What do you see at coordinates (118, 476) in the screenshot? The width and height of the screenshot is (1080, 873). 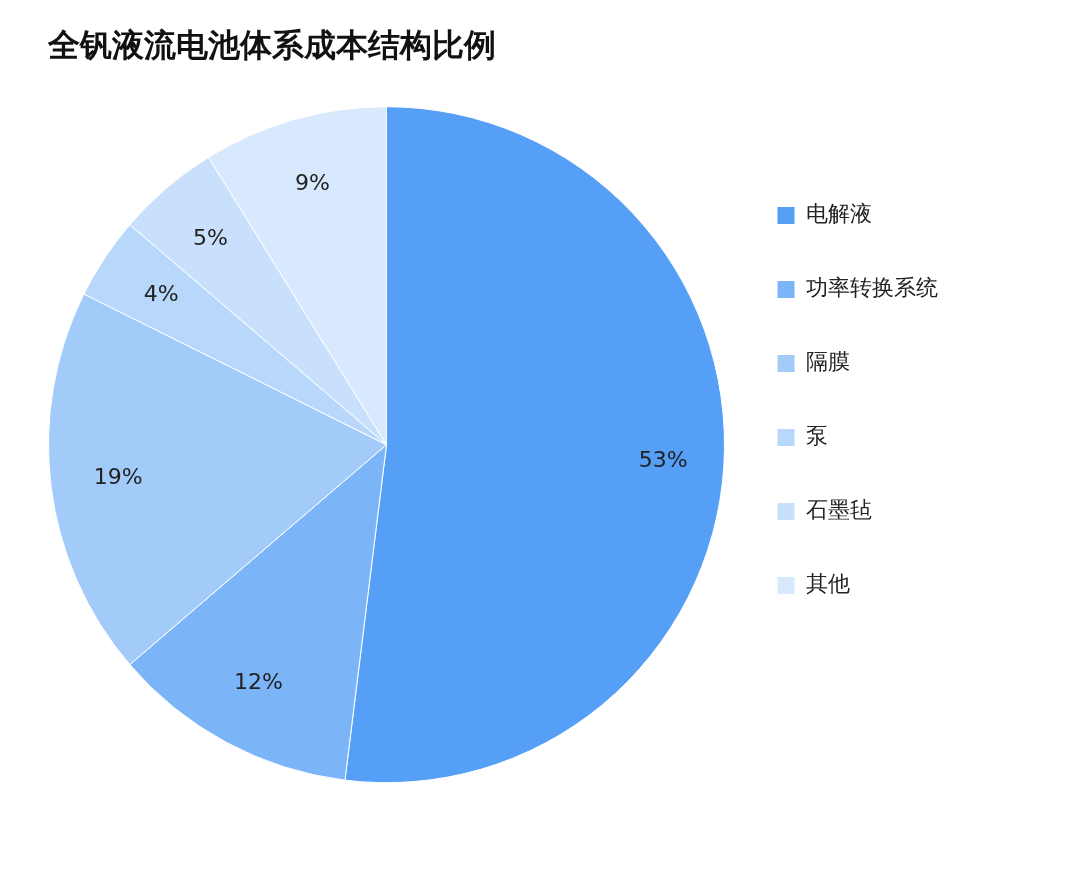 I see `data-label: 19%` at bounding box center [118, 476].